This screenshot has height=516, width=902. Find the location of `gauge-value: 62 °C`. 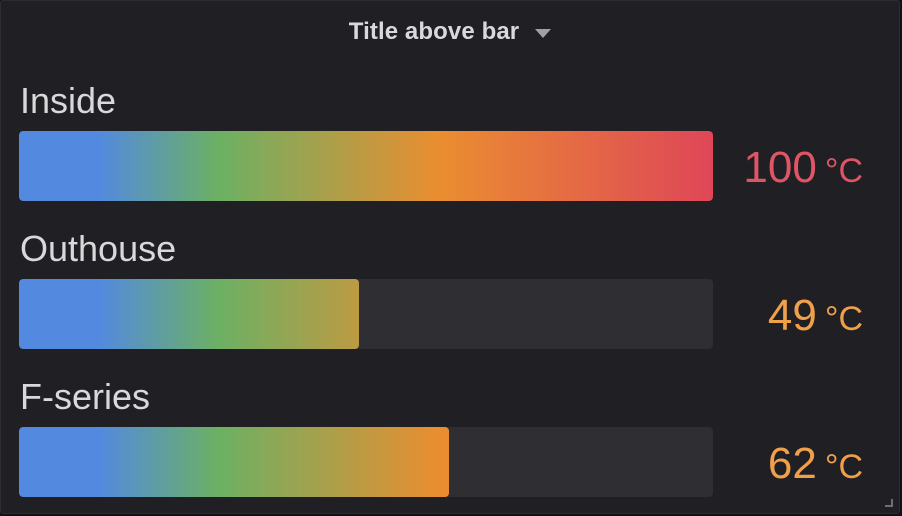

gauge-value: 62 °C is located at coordinates (815, 464).